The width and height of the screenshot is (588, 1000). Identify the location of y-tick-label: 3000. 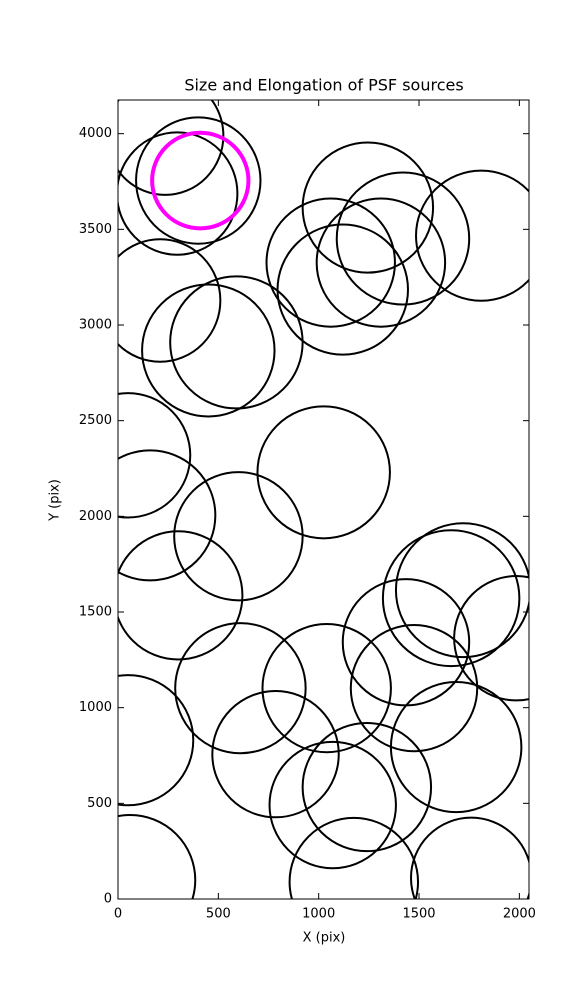
(95, 325).